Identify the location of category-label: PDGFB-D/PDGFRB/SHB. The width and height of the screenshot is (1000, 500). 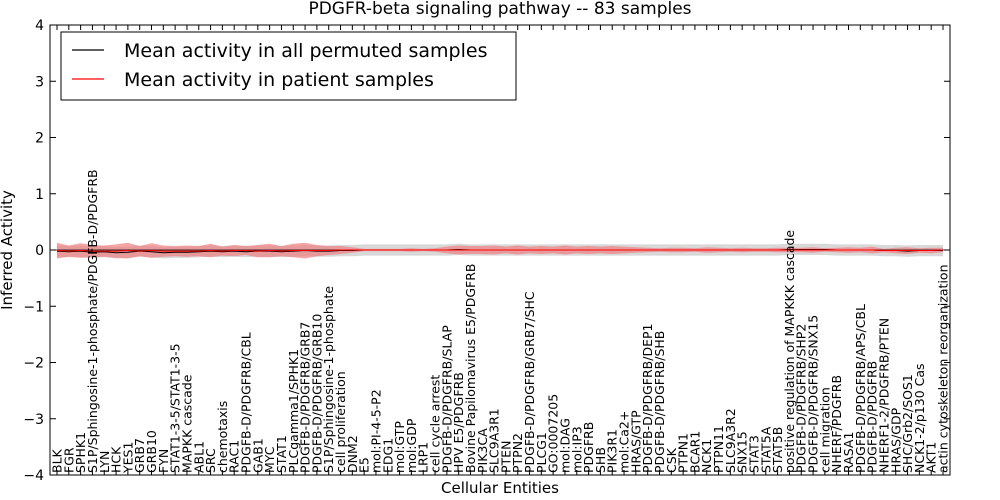
(659, 402).